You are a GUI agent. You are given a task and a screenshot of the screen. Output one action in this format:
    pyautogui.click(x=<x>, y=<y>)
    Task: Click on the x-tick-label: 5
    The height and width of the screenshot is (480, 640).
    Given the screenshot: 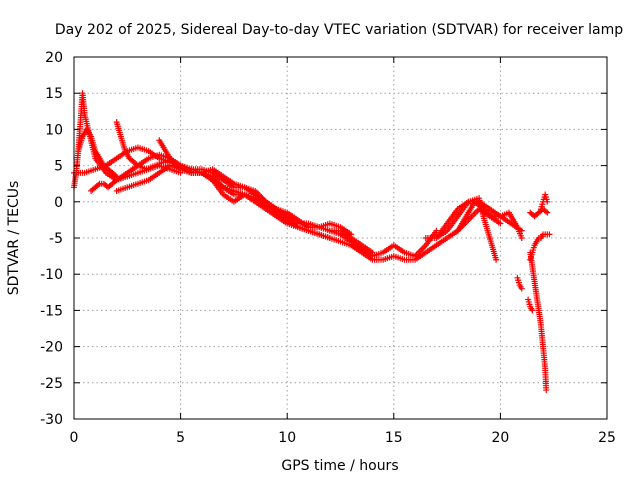 What is the action you would take?
    pyautogui.click(x=180, y=438)
    